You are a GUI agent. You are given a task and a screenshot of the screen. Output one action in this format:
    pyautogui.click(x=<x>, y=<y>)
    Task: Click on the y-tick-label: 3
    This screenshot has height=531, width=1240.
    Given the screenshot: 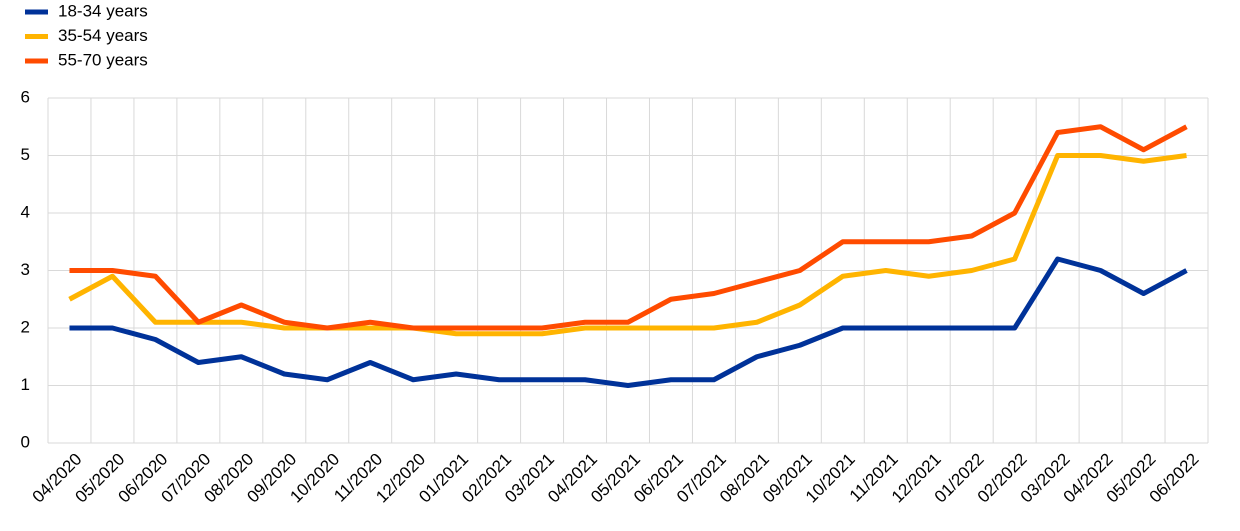 What is the action you would take?
    pyautogui.click(x=25, y=269)
    